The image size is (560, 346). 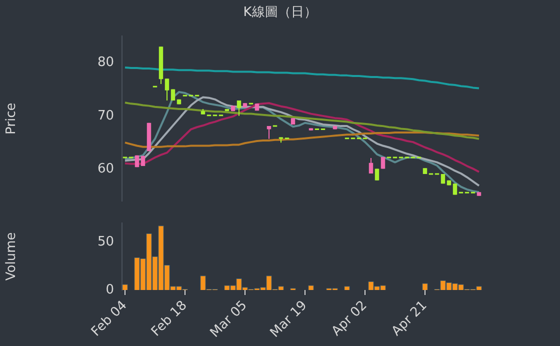 I want to click on y-tick-label: 80, so click(x=105, y=62).